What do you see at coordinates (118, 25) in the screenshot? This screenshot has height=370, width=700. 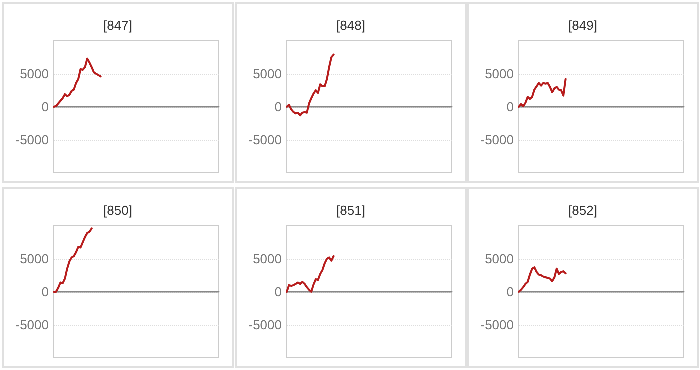 I see `chart-title: [847]` at bounding box center [118, 25].